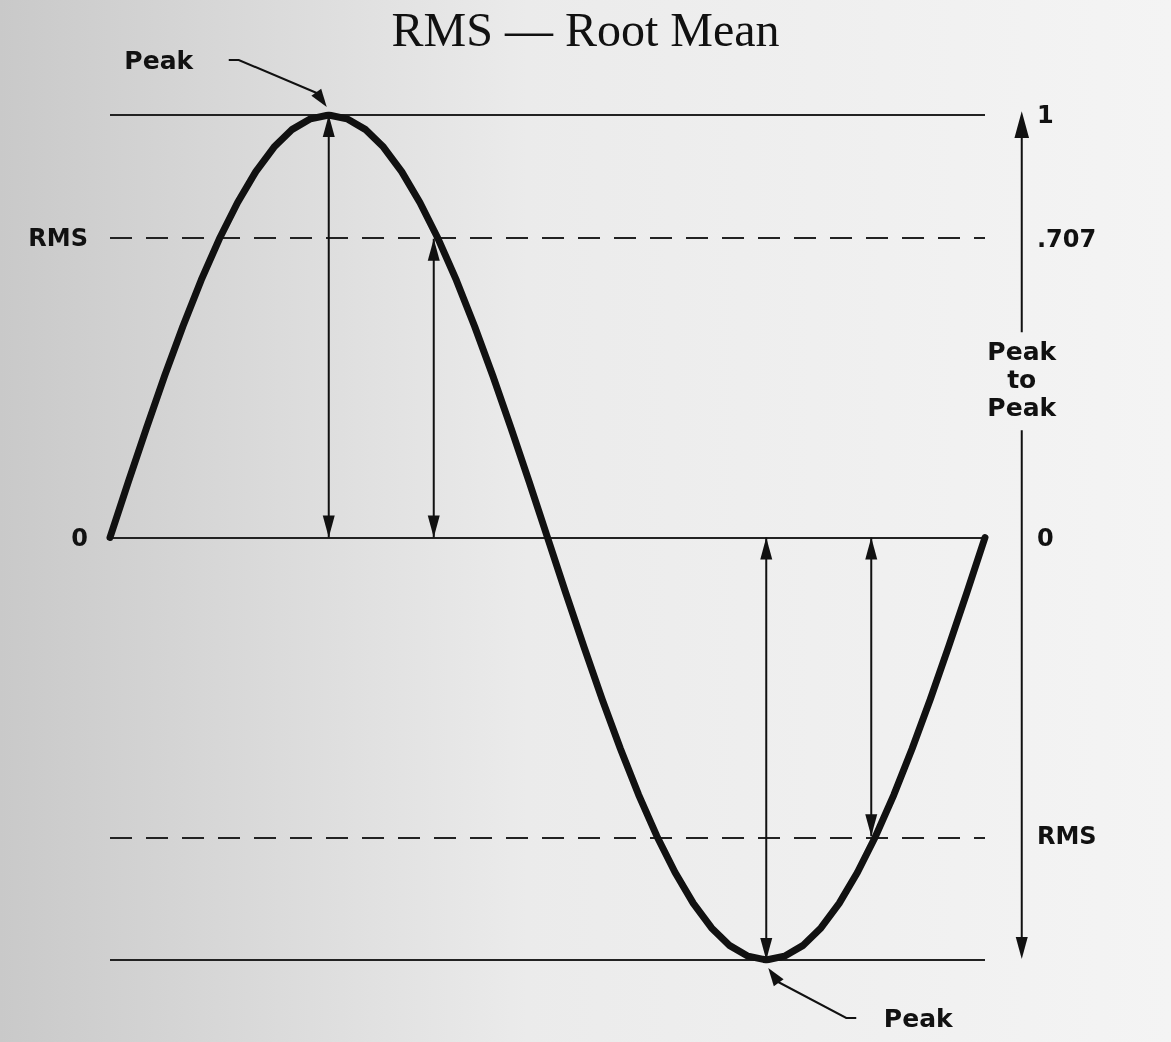  I want to click on y-tick-label: 1, so click(1045, 115).